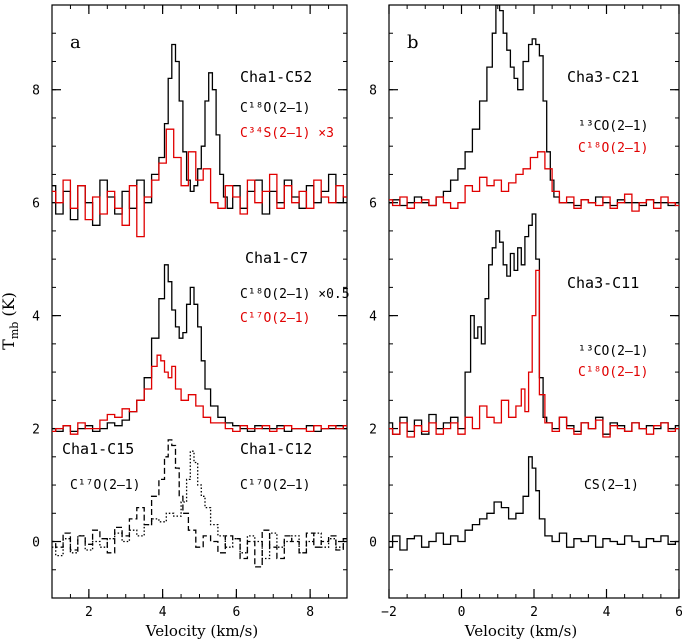  What do you see at coordinates (462, 612) in the screenshot?
I see `x-tick-label: 0` at bounding box center [462, 612].